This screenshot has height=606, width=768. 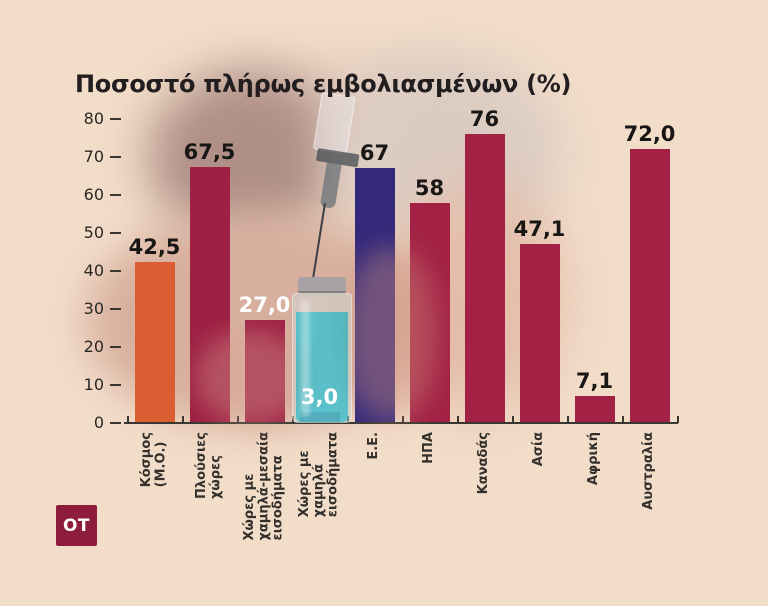 I want to click on bar-value-text: 7,1, so click(x=594, y=381).